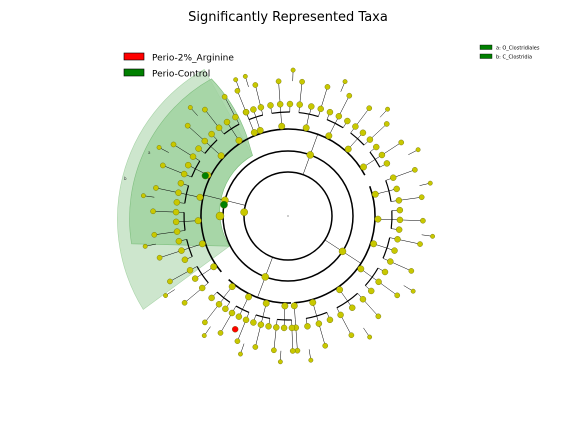 This screenshot has width=576, height=432. I want to click on tree-node-red, so click(235, 329).